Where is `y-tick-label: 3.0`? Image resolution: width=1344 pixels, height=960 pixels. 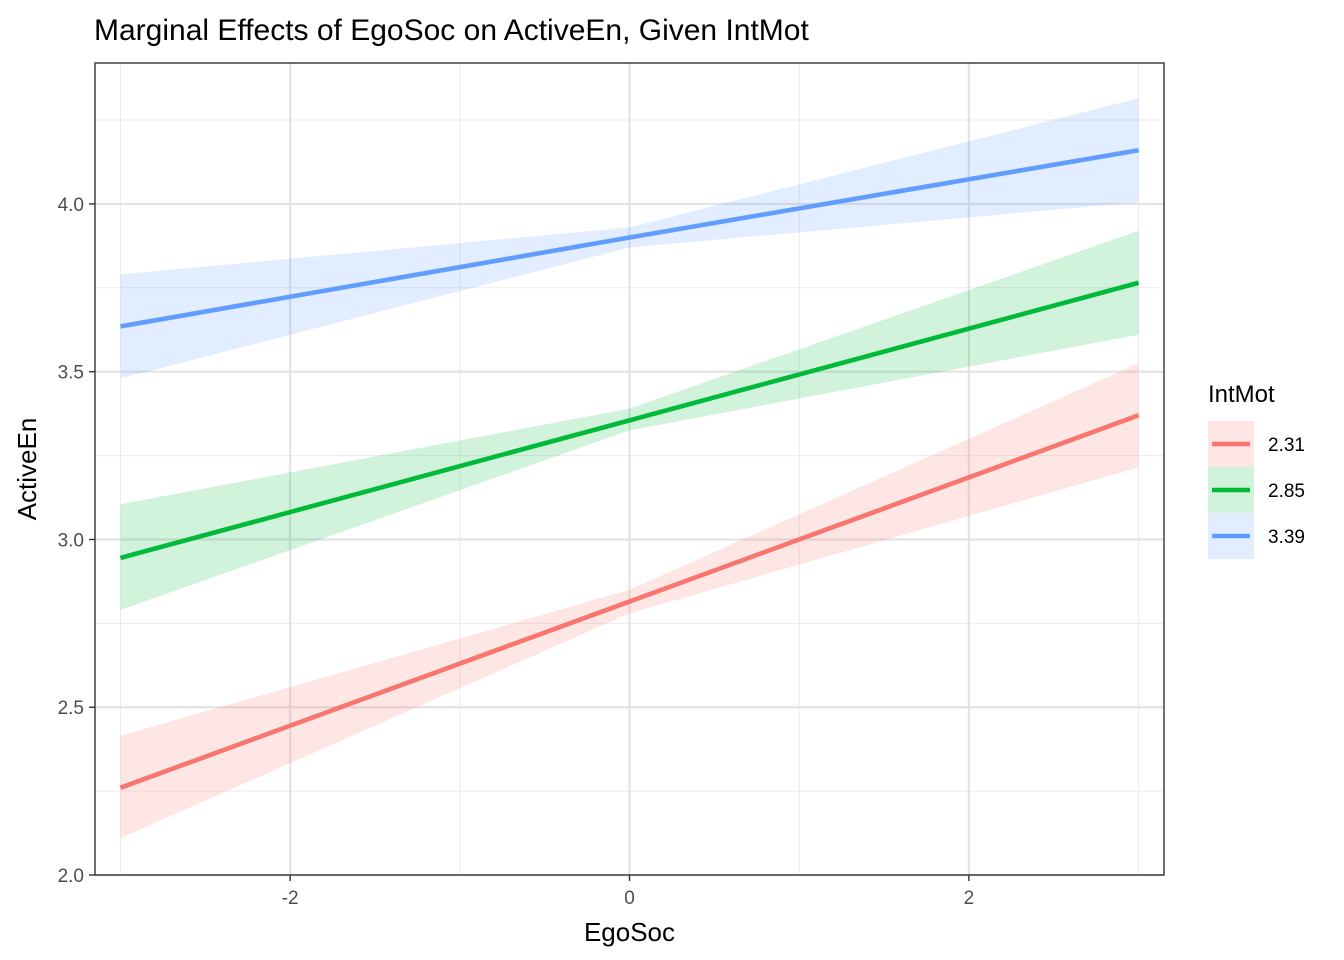
y-tick-label: 3.0 is located at coordinates (71, 540).